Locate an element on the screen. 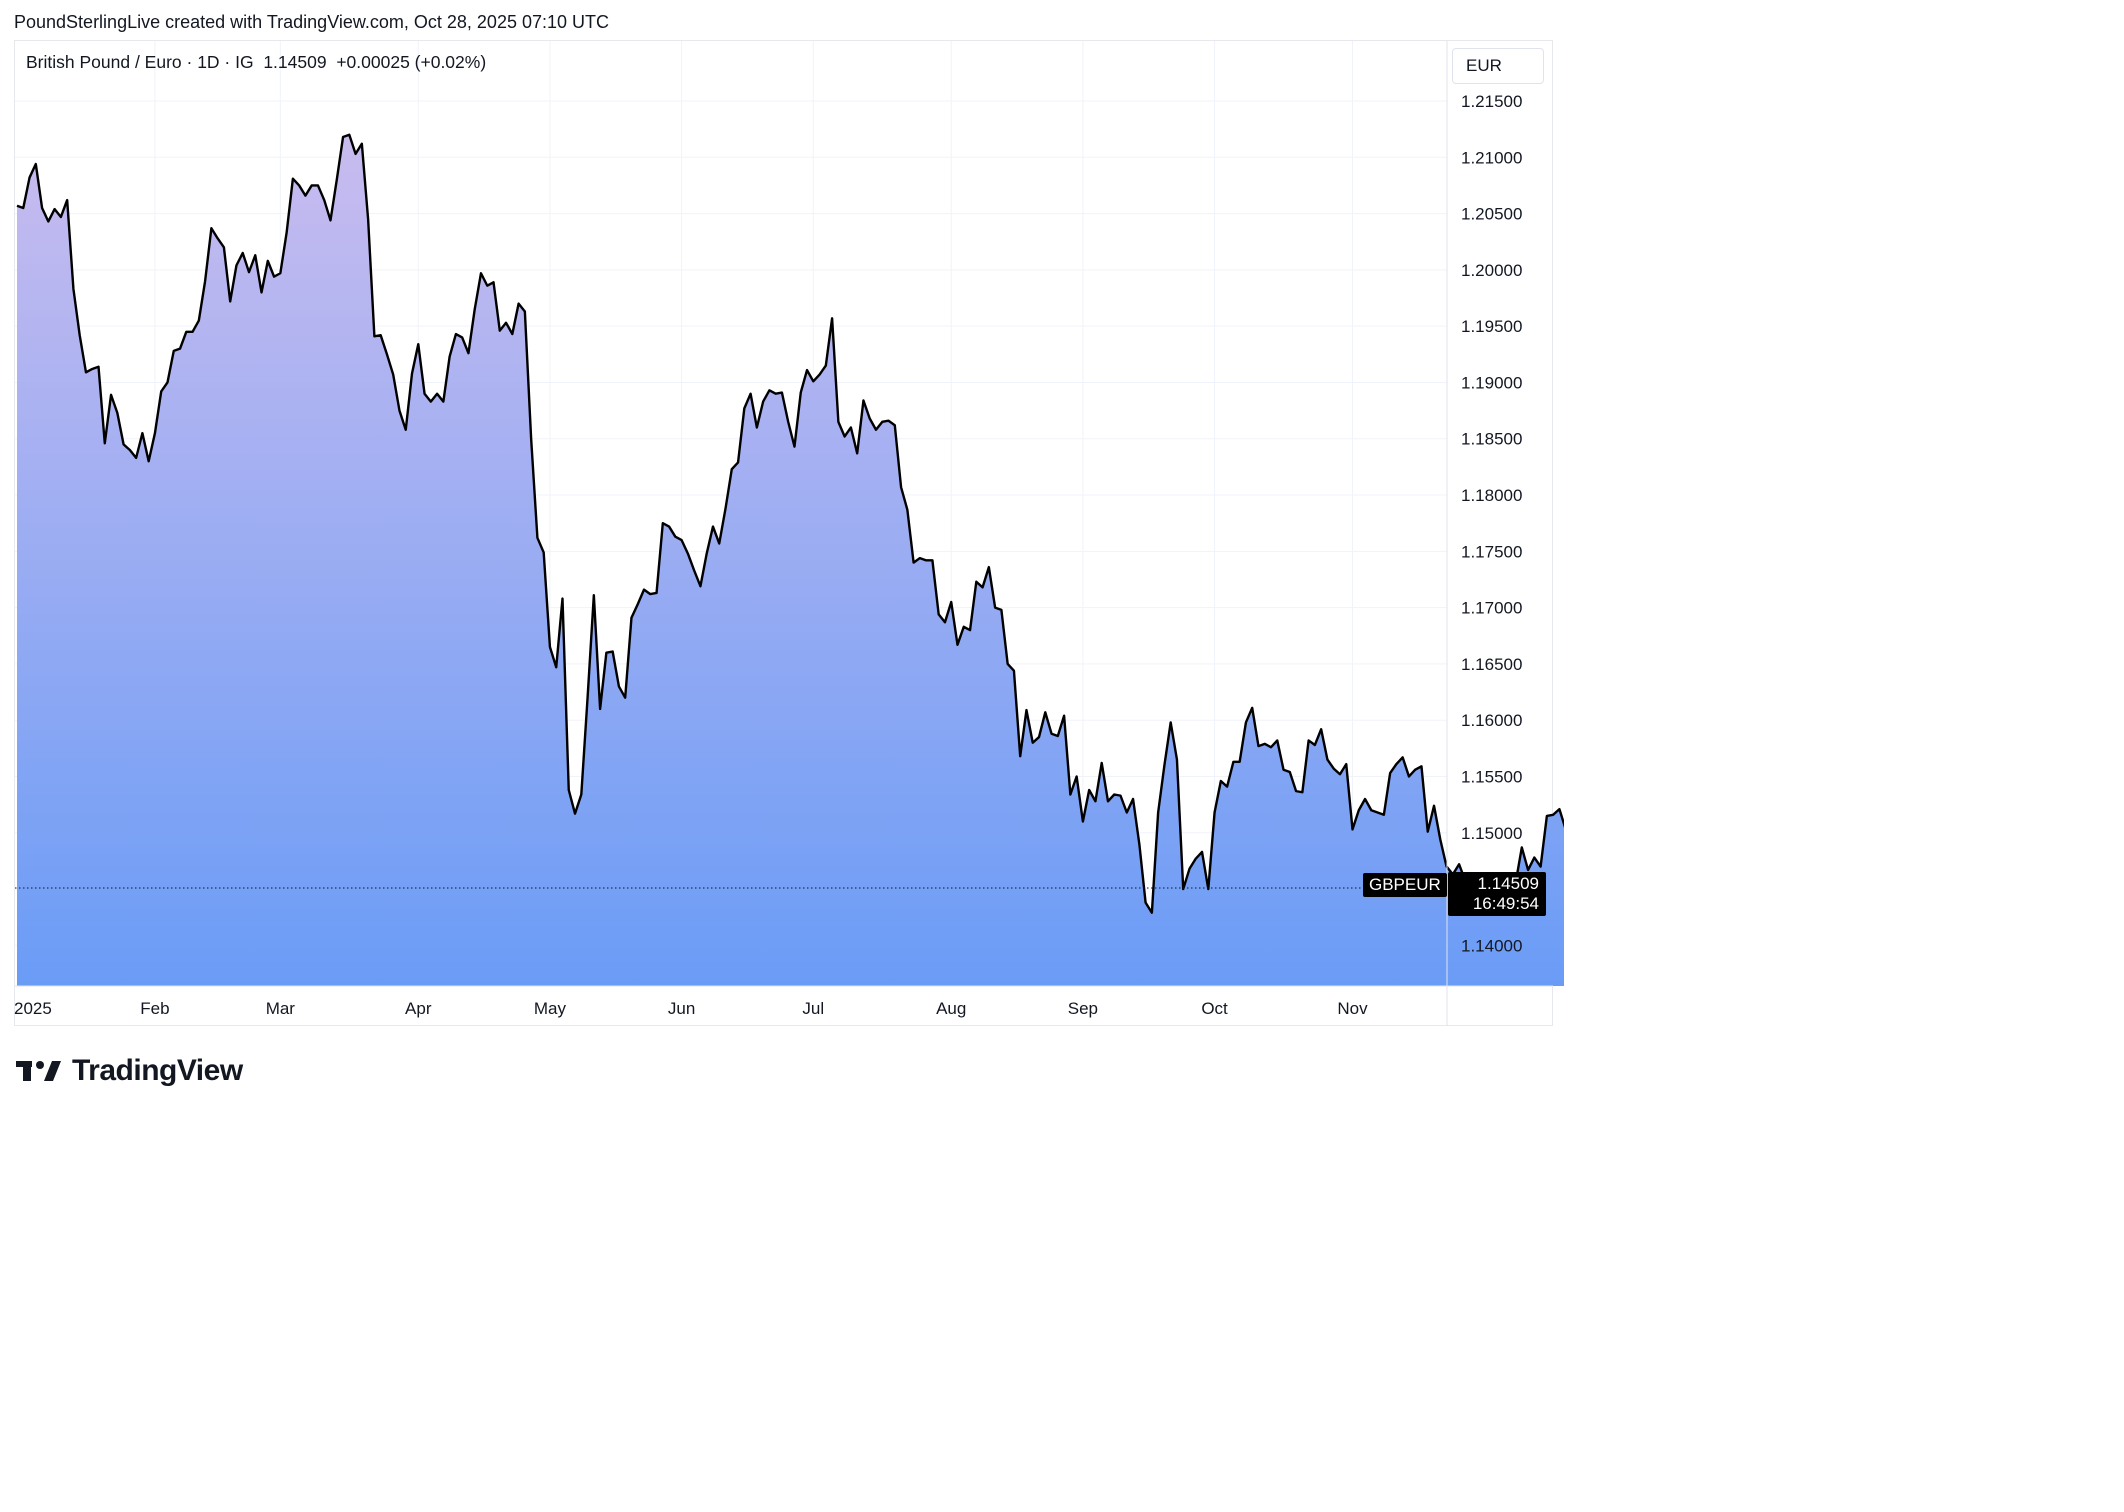  x-tick-label: Apr is located at coordinates (418, 1008).